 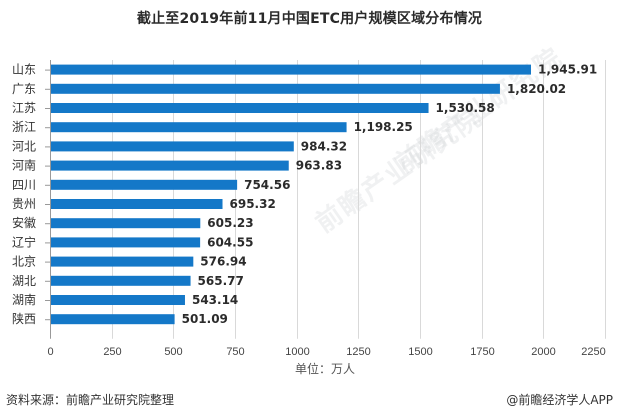 What do you see at coordinates (173, 352) in the screenshot?
I see `x-tick-label: 500` at bounding box center [173, 352].